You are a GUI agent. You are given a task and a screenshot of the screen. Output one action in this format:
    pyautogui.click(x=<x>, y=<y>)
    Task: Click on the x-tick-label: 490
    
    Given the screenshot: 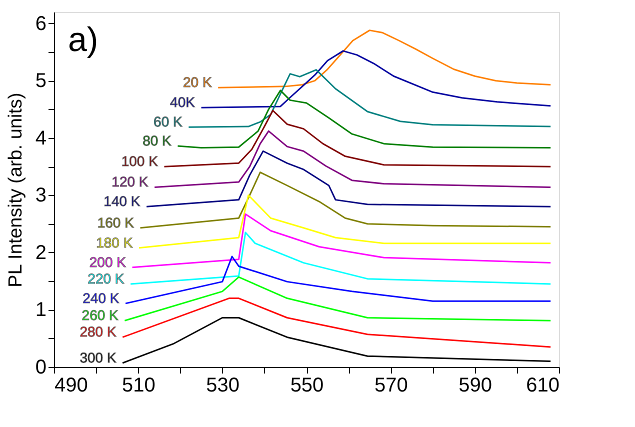 What is the action you would take?
    pyautogui.click(x=71, y=385)
    